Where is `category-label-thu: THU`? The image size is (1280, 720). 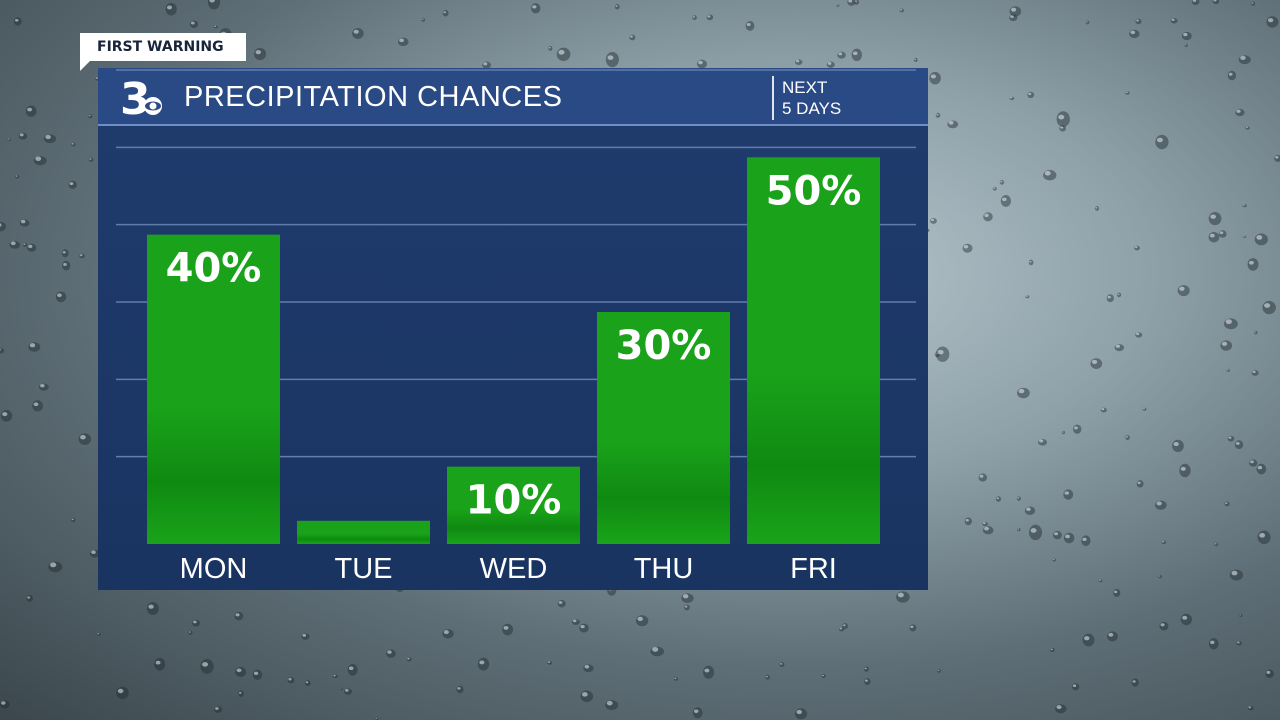
category-label-thu: THU is located at coordinates (664, 569).